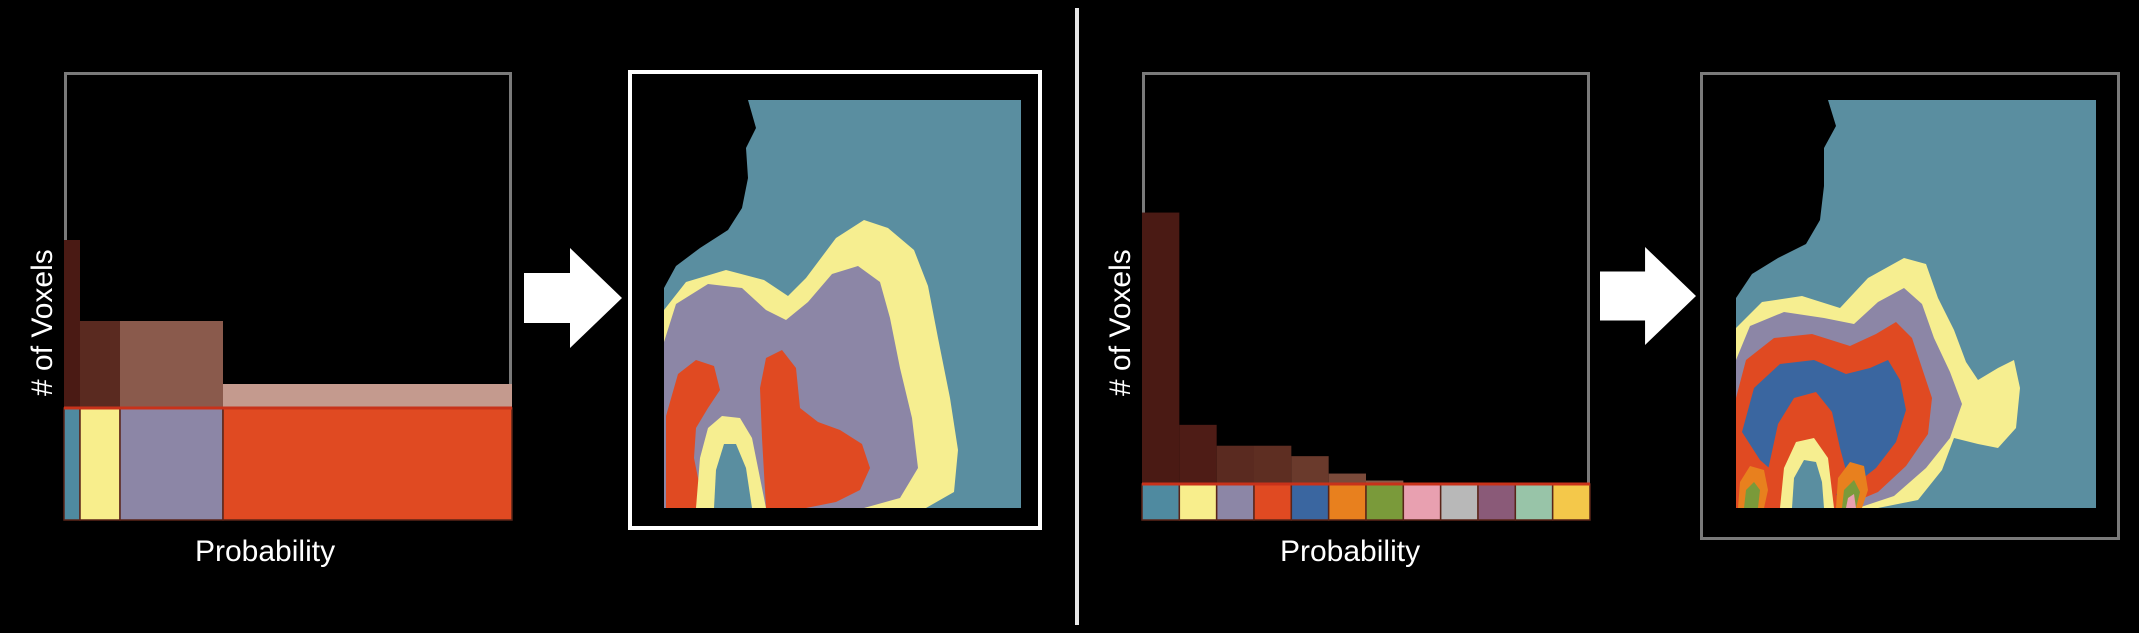 This screenshot has width=2139, height=633. I want to click on left-map-region-red-a, so click(693, 434).